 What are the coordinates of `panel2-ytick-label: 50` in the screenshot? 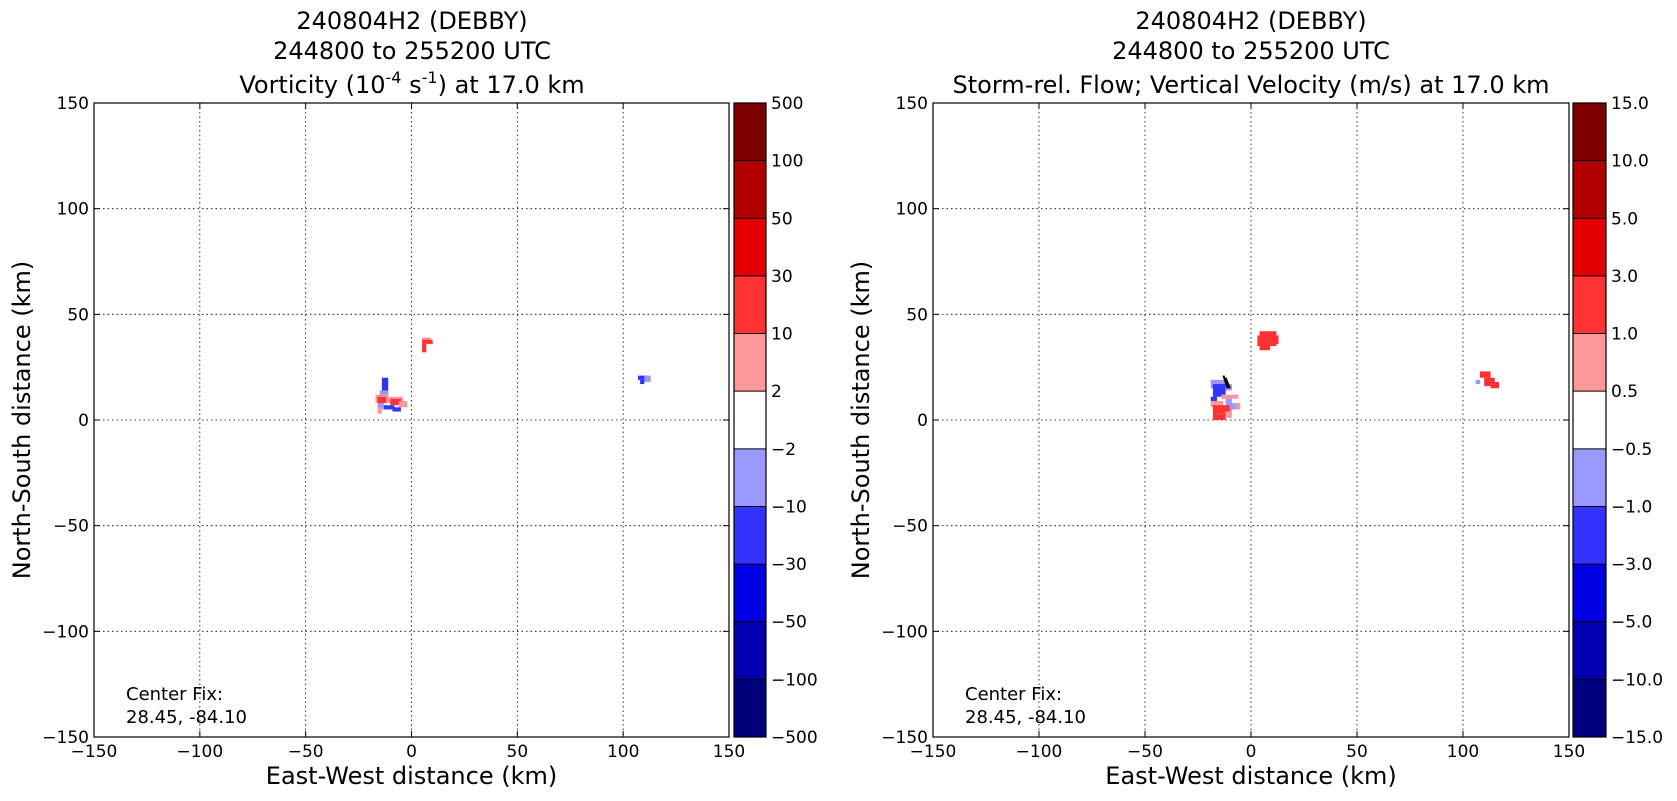 It's located at (917, 315).